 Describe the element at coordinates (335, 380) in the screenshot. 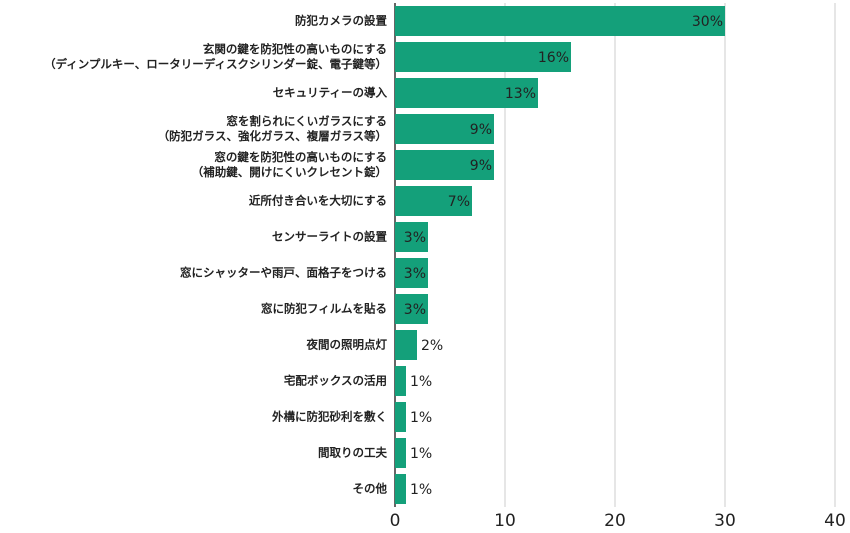

I see `category-label: 宅配ボックスの活用` at that location.